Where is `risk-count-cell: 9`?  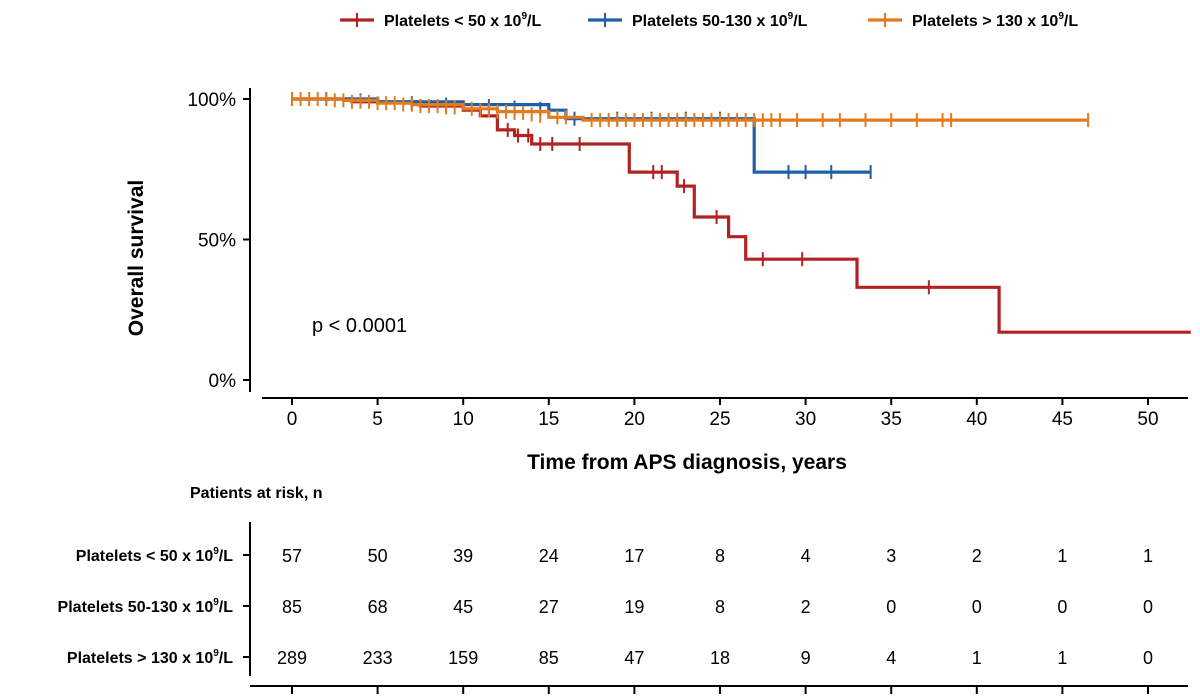
risk-count-cell: 9 is located at coordinates (806, 658).